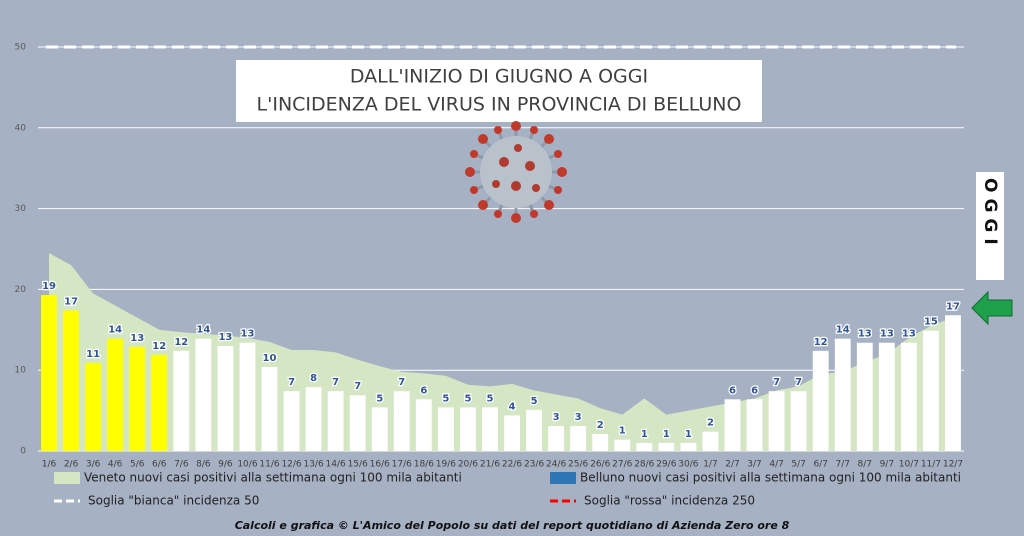 The width and height of the screenshot is (1024, 536). Describe the element at coordinates (270, 358) in the screenshot. I see `data-label: 10` at that location.